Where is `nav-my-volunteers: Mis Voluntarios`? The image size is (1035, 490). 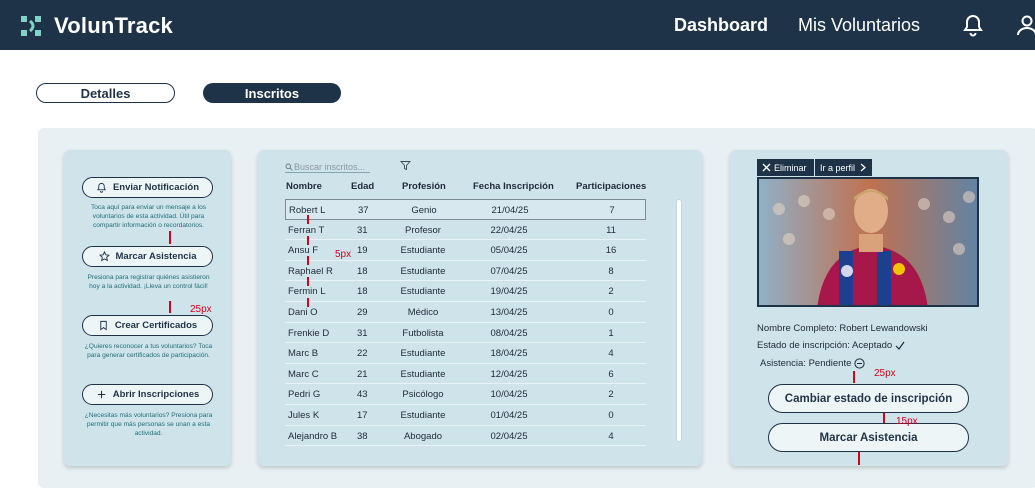 nav-my-volunteers: Mis Voluntarios is located at coordinates (859, 25).